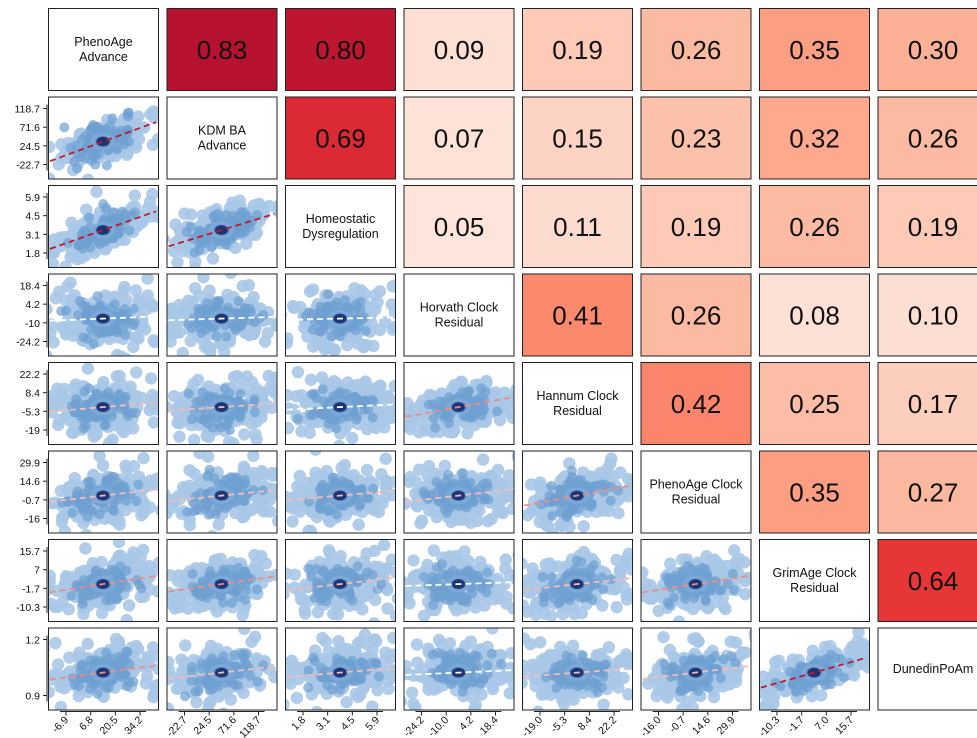 Image resolution: width=977 pixels, height=738 pixels. What do you see at coordinates (459, 308) in the screenshot?
I see `variable-label: Horvath Clock` at bounding box center [459, 308].